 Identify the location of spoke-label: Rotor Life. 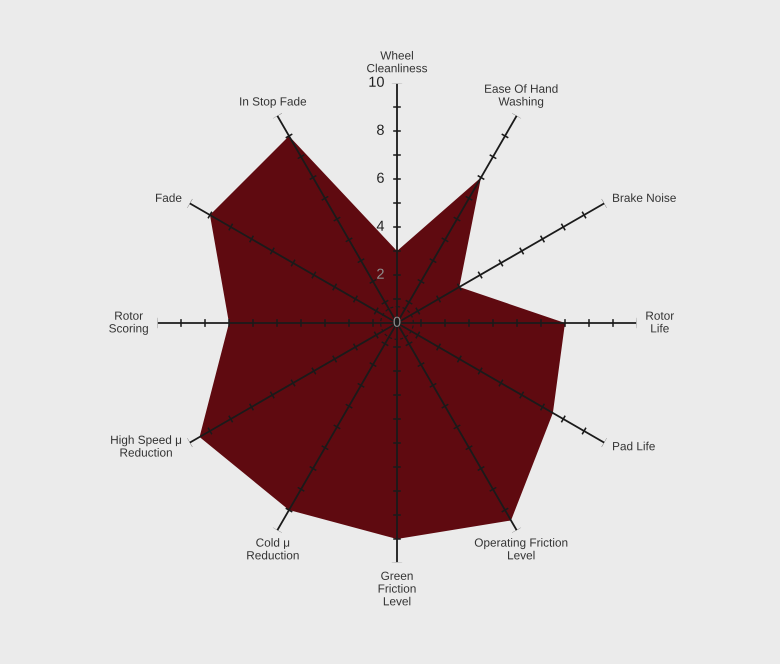
(660, 322).